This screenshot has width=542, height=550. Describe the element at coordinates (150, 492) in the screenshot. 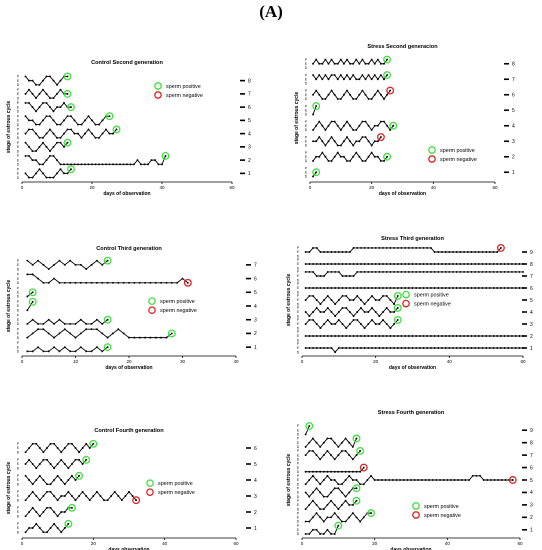

I see `legend-negative-marker` at that location.